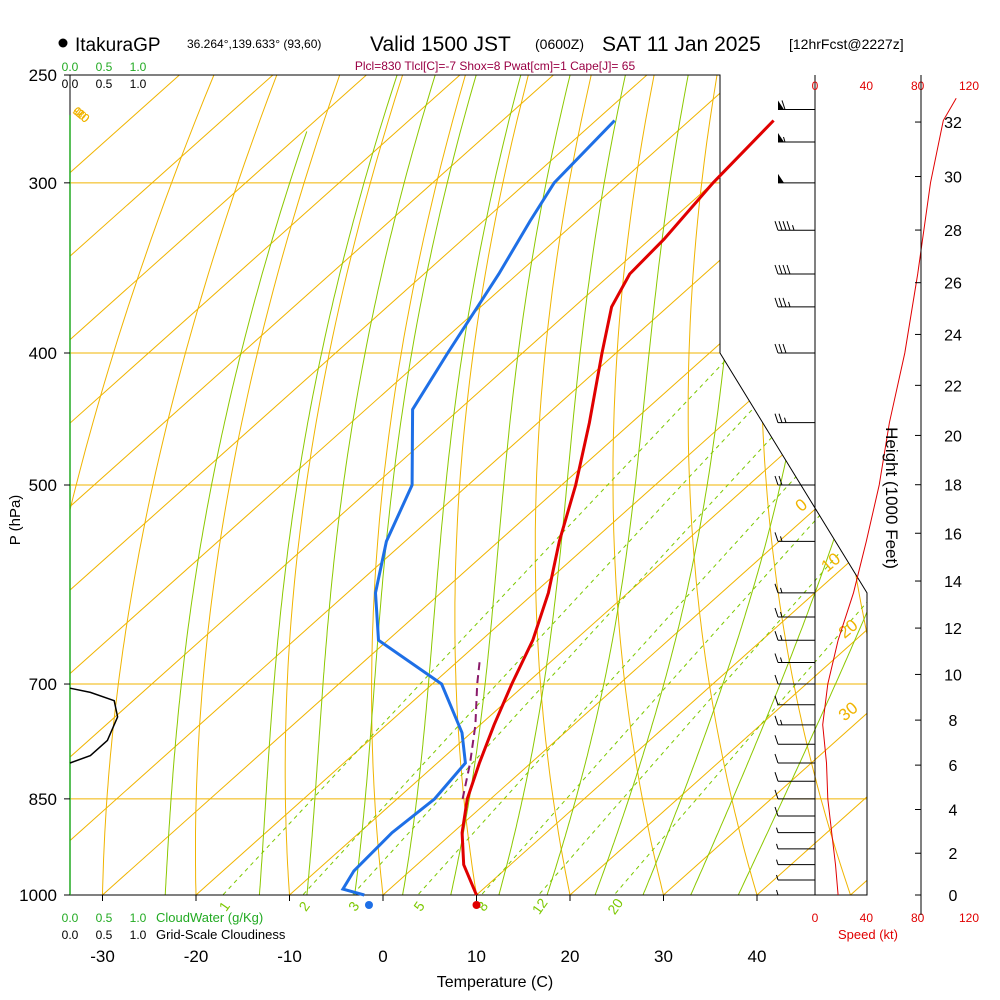 The image size is (1000, 1000). What do you see at coordinates (138, 67) in the screenshot?
I see `cloudwater-scale-label: 1.0` at bounding box center [138, 67].